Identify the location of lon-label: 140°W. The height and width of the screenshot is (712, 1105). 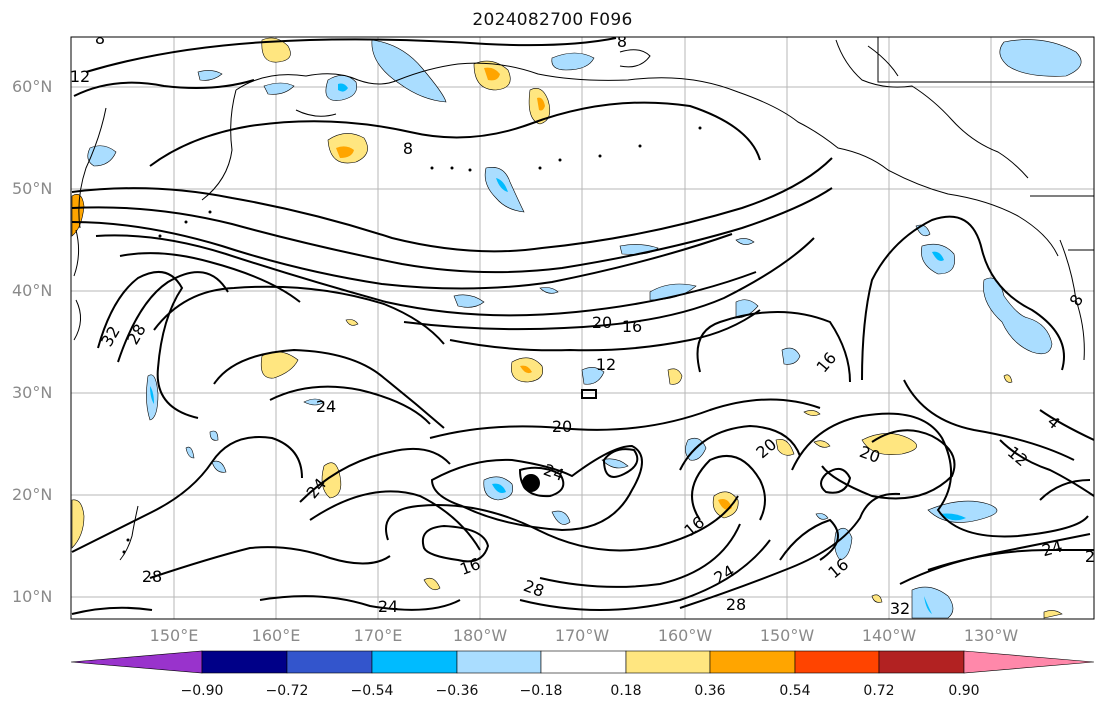
(889, 635).